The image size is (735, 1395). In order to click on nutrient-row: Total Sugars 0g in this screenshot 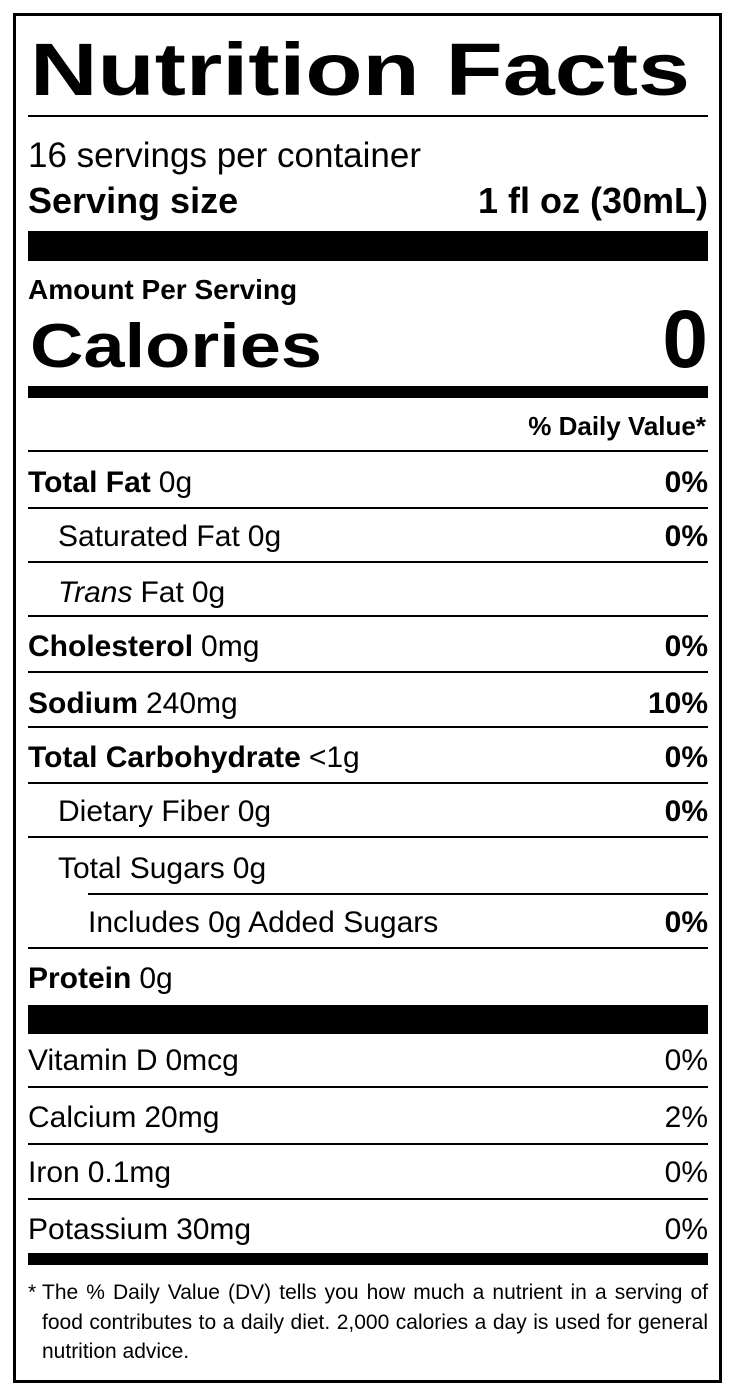, I will do `click(162, 868)`.